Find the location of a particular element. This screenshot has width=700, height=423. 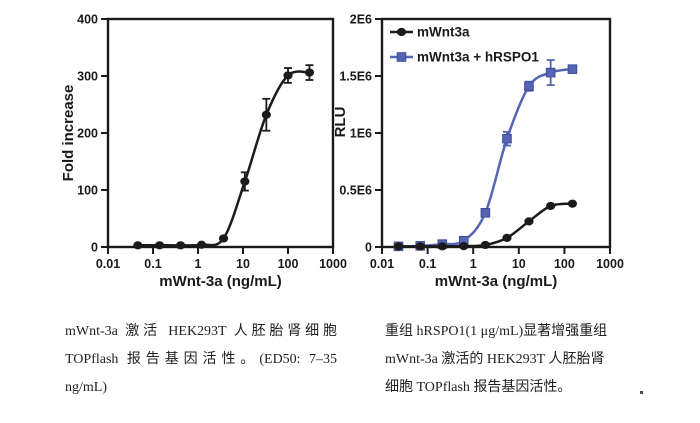

y-tick-label: 200 is located at coordinates (87, 134).